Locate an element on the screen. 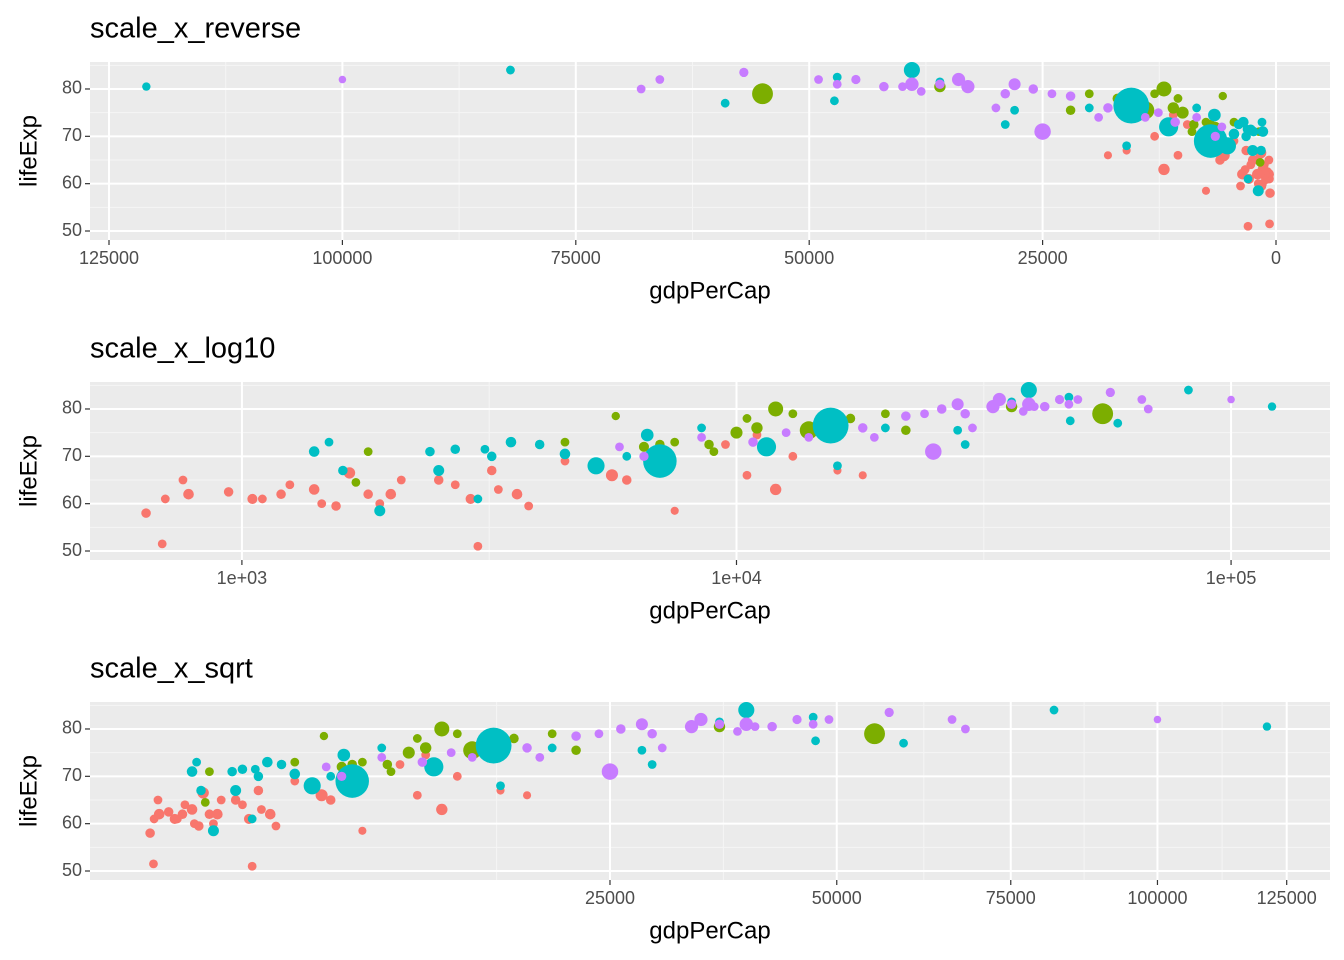  x-tick-label: 25000 is located at coordinates (610, 898).